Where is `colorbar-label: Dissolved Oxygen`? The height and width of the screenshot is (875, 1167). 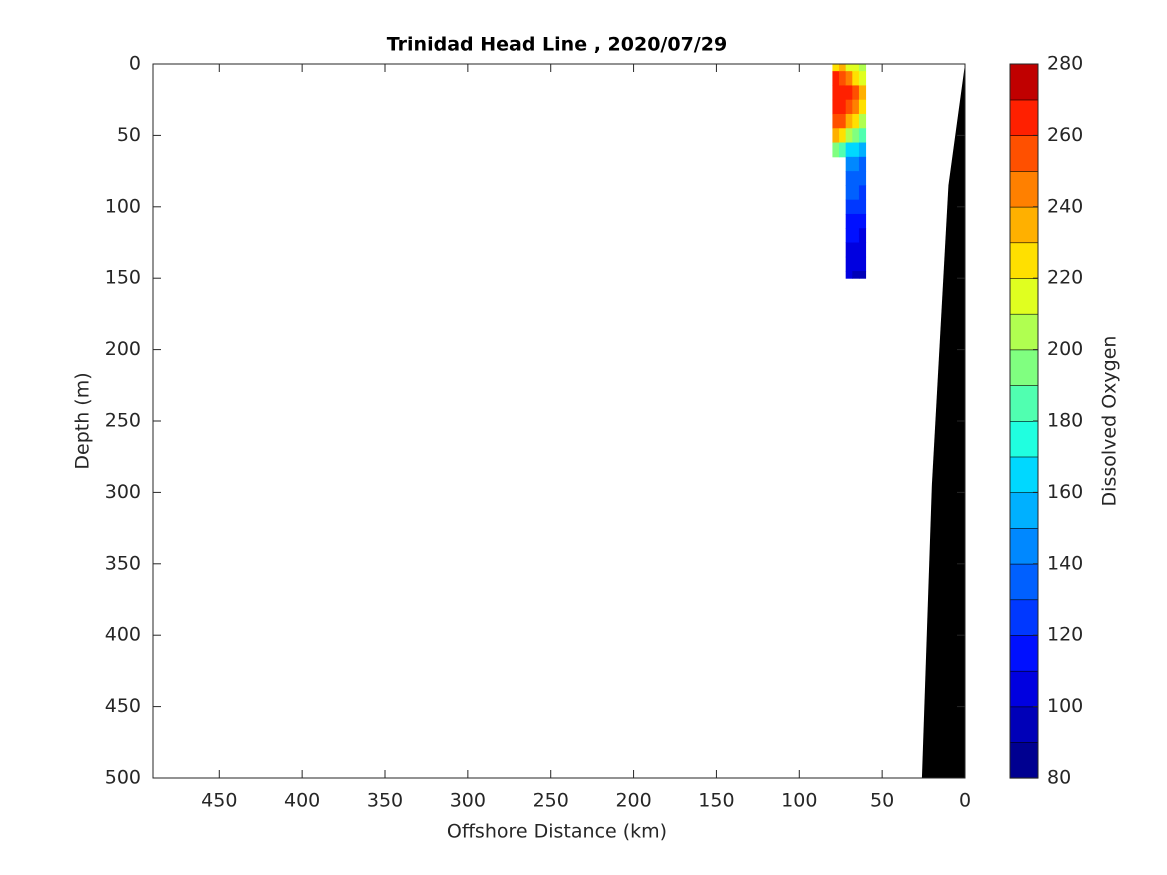 colorbar-label: Dissolved Oxygen is located at coordinates (1110, 421).